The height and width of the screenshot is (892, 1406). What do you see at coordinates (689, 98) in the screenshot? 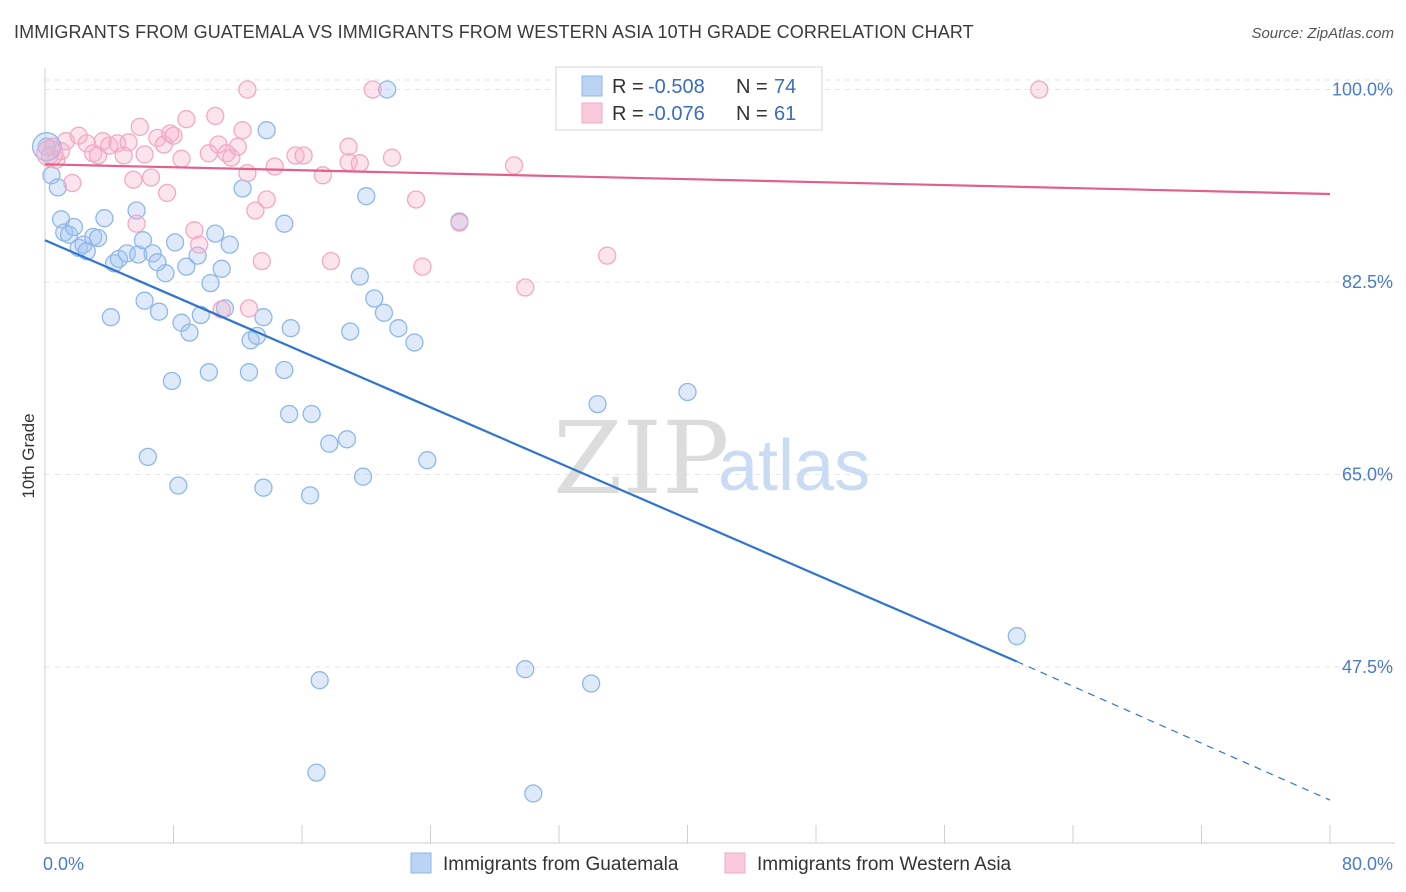
I see `legend-box: R = -0.508 N = 74 R = -0.076 N = 61` at bounding box center [689, 98].